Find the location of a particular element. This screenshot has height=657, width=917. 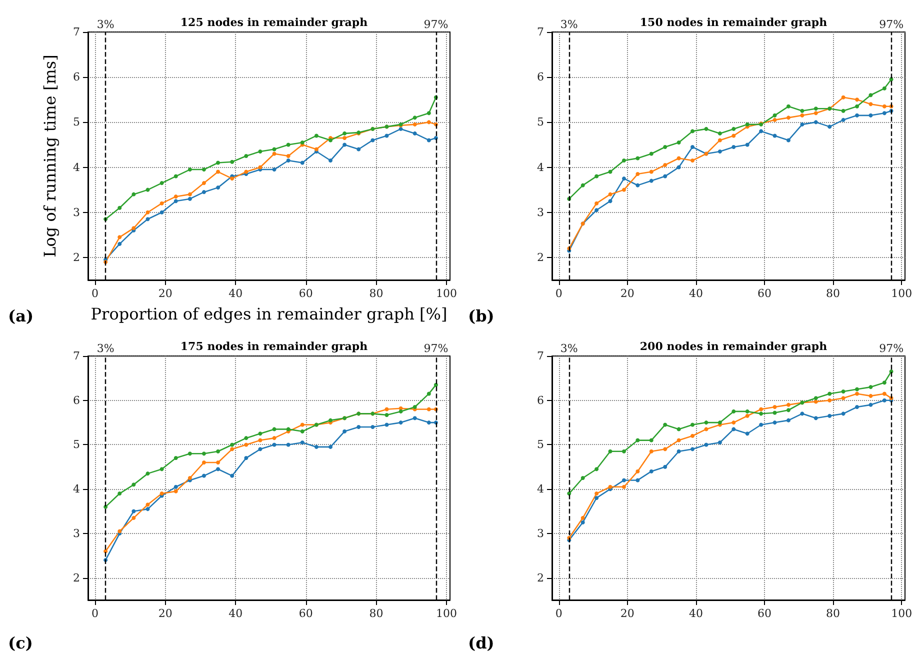

text: (a) is located at coordinates (21, 316).